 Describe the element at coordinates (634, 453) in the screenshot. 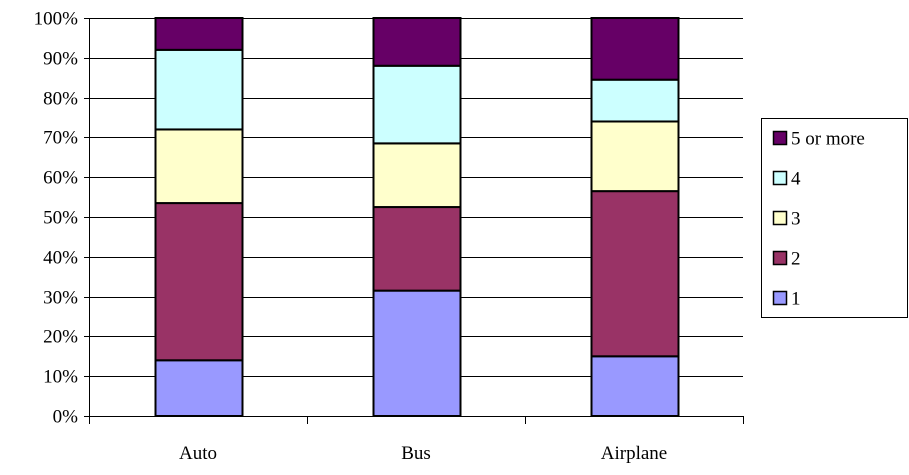

I see `x-tick-label-airplane: Airplane` at that location.